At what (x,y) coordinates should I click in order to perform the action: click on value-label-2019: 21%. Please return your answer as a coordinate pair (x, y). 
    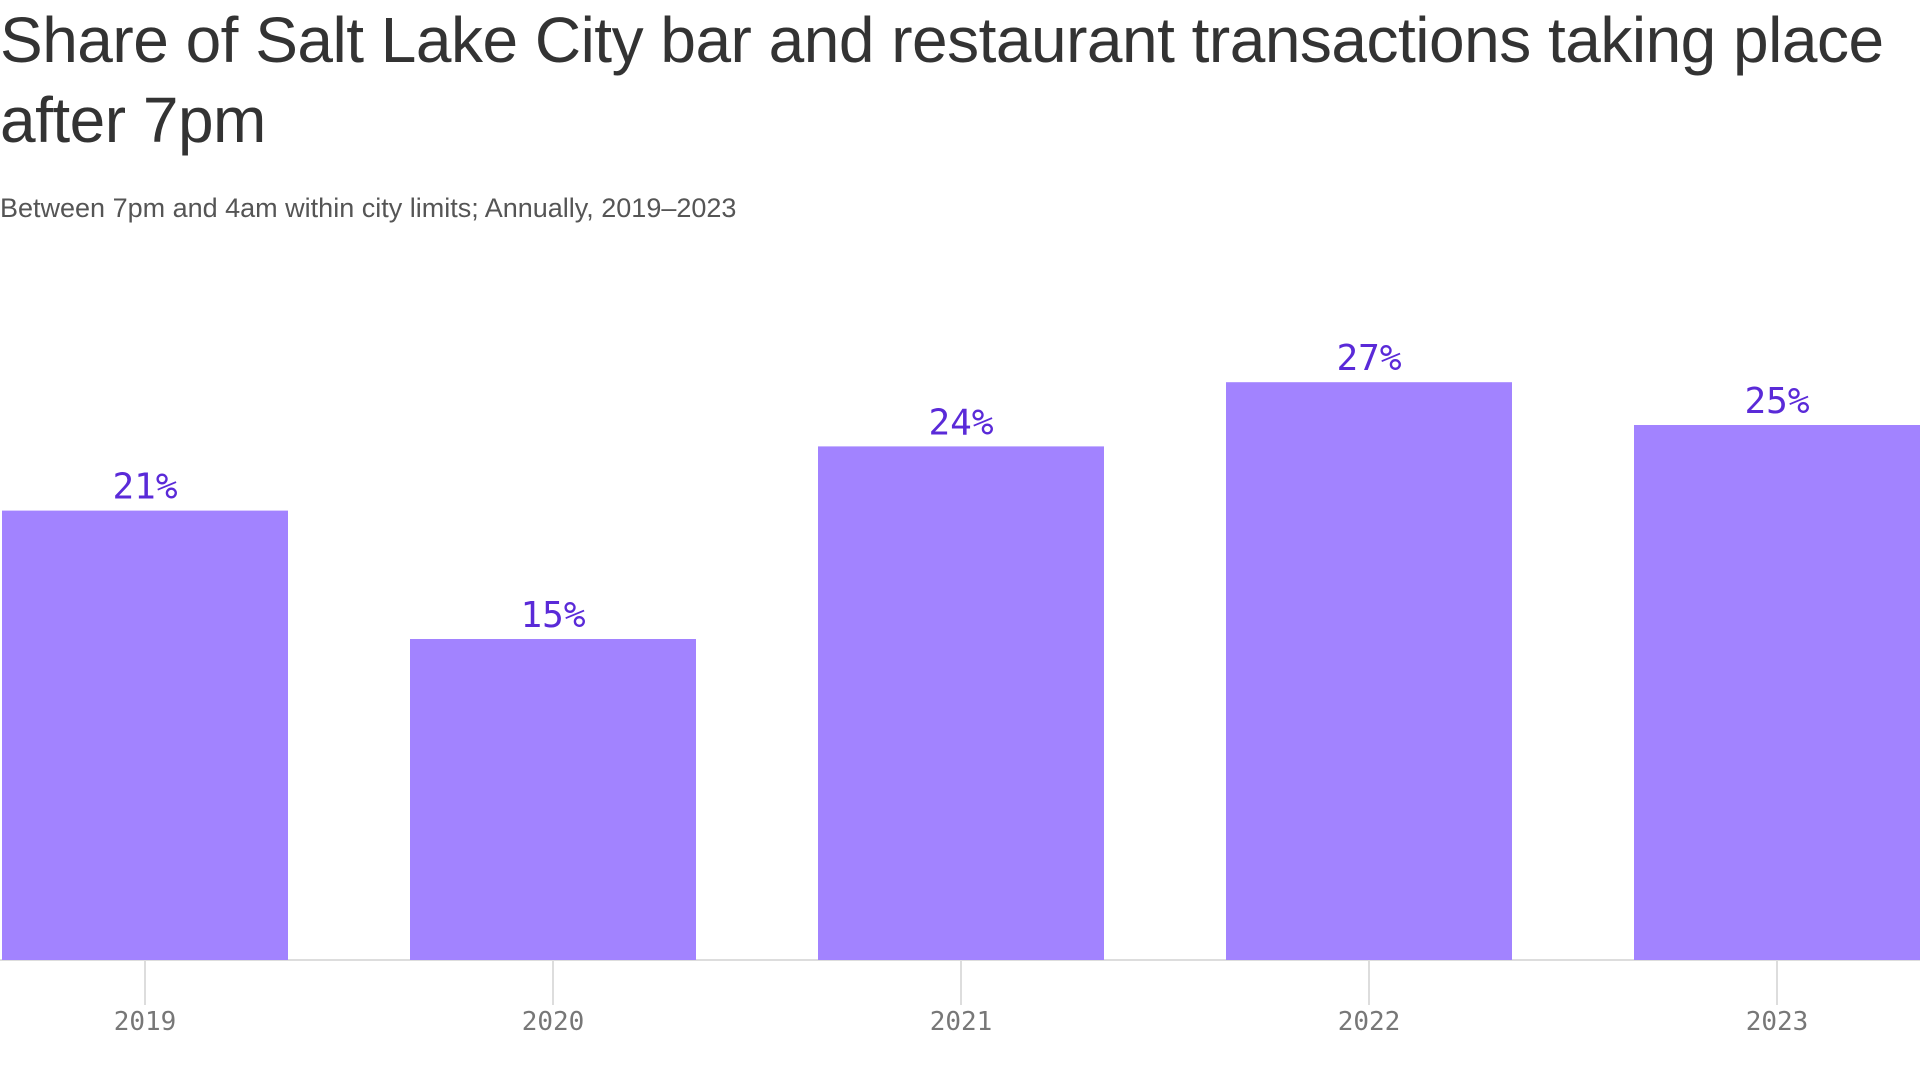
    Looking at the image, I should click on (144, 487).